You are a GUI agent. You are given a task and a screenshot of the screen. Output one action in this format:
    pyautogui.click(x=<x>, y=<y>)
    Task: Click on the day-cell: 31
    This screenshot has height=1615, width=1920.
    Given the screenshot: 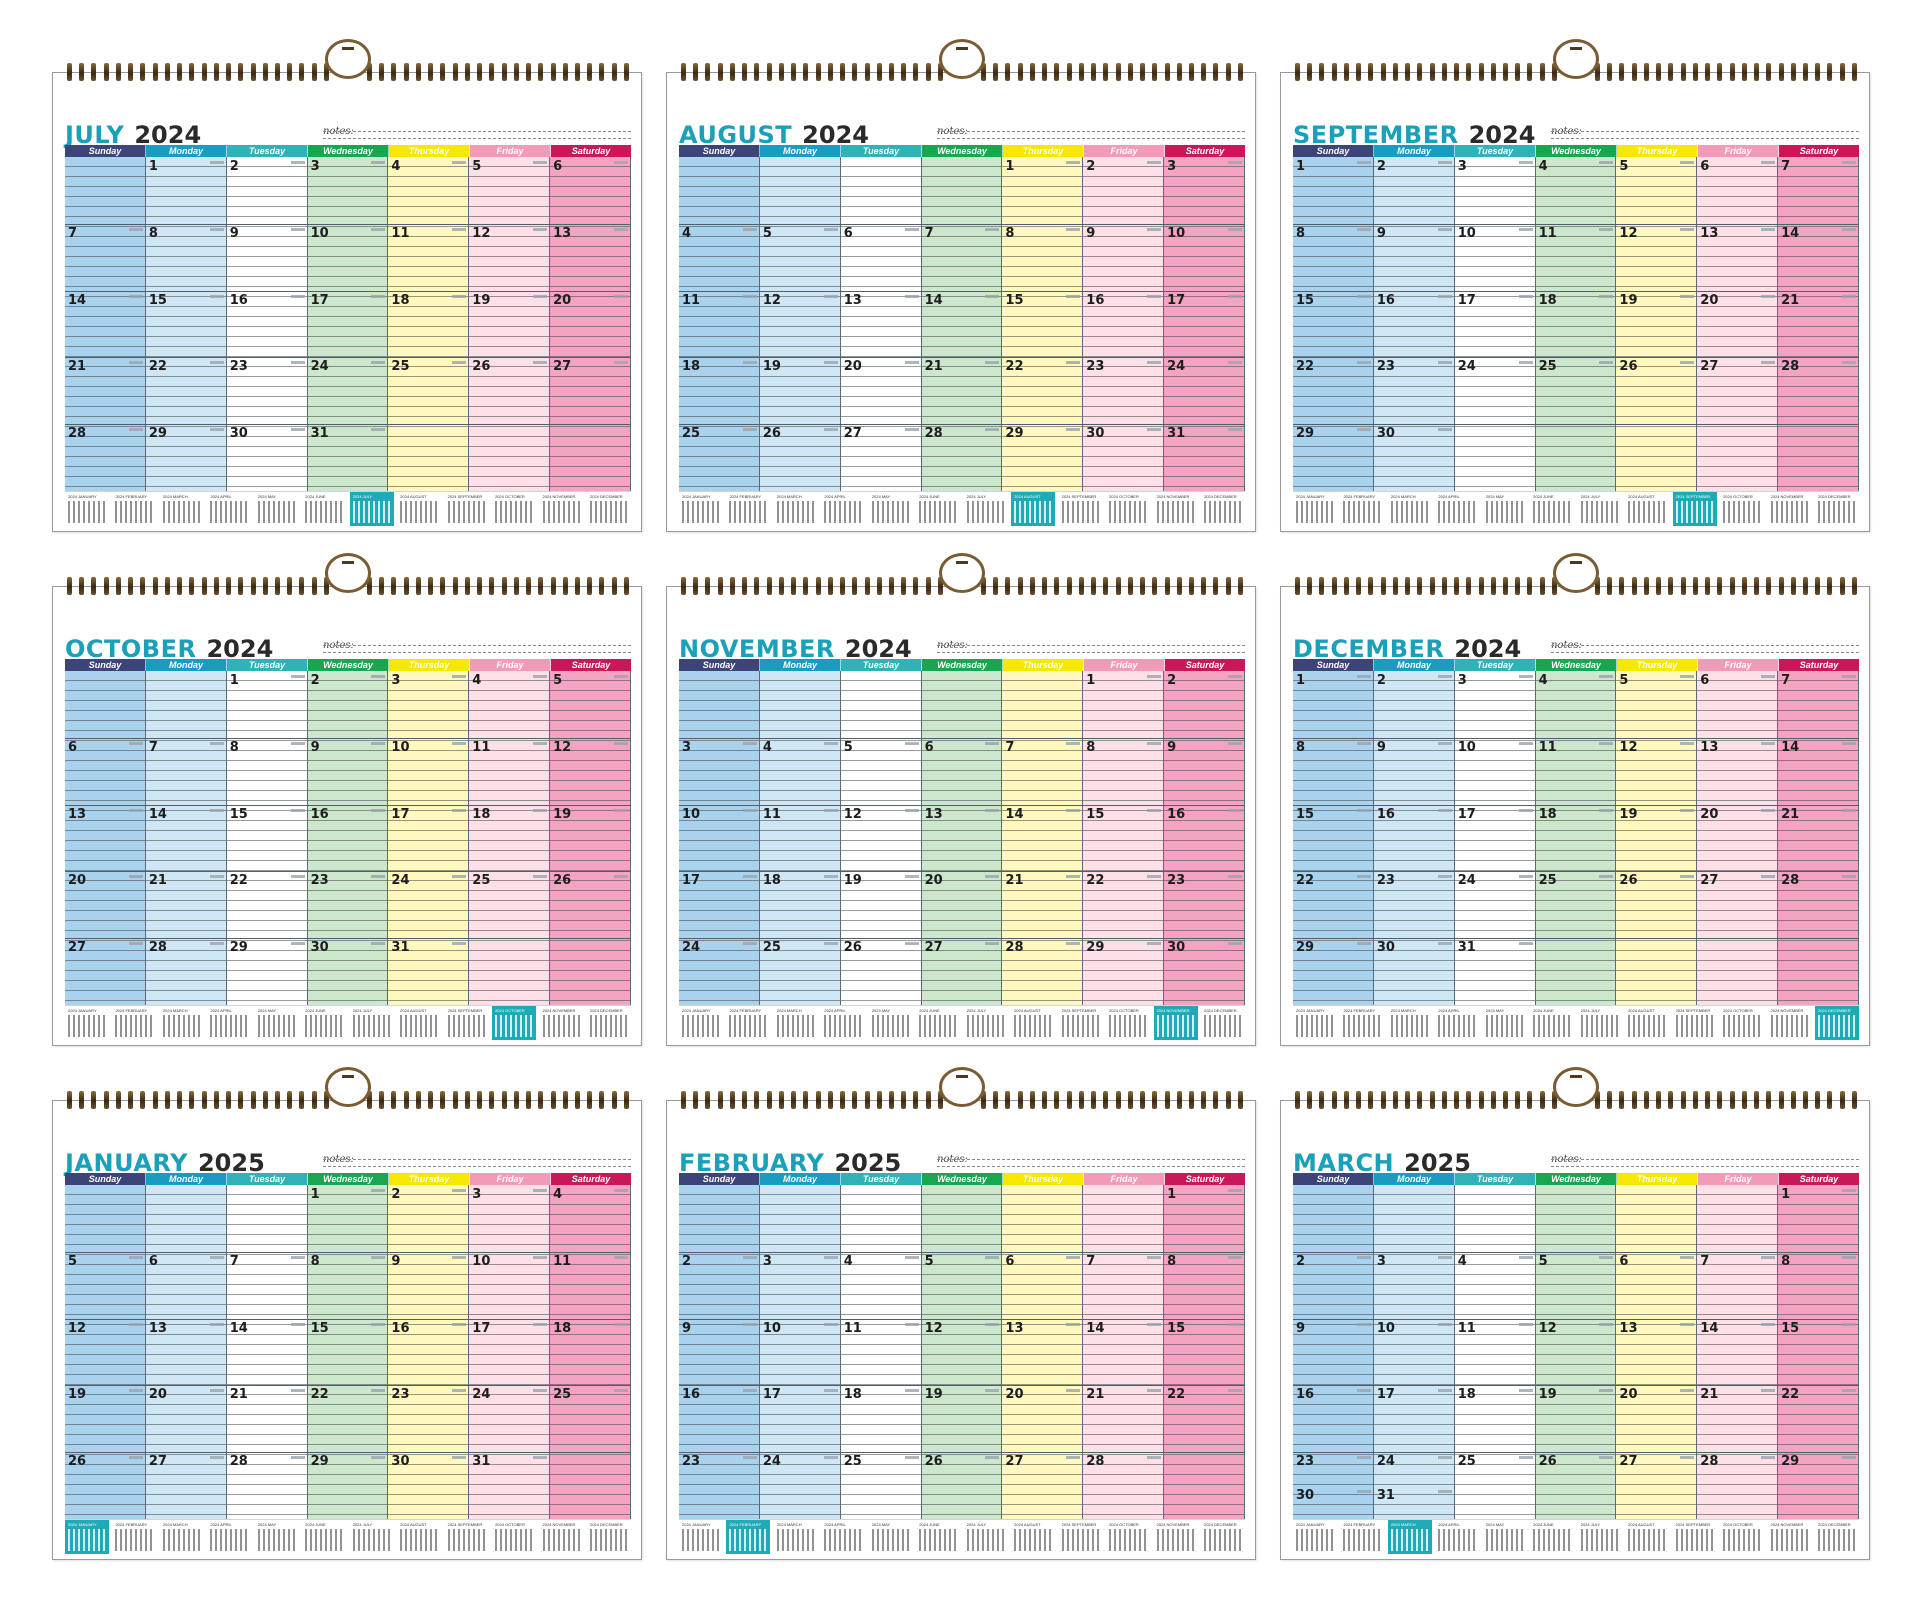 What is the action you would take?
    pyautogui.click(x=509, y=1468)
    